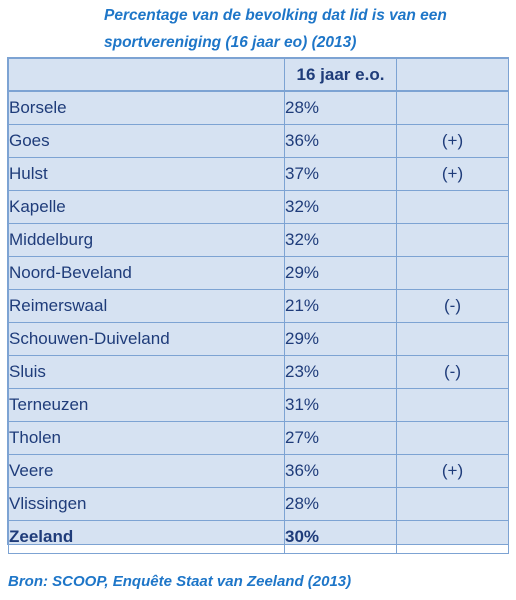 The width and height of the screenshot is (516, 600). I want to click on table-row: Vlissingen 28%, so click(258, 504).